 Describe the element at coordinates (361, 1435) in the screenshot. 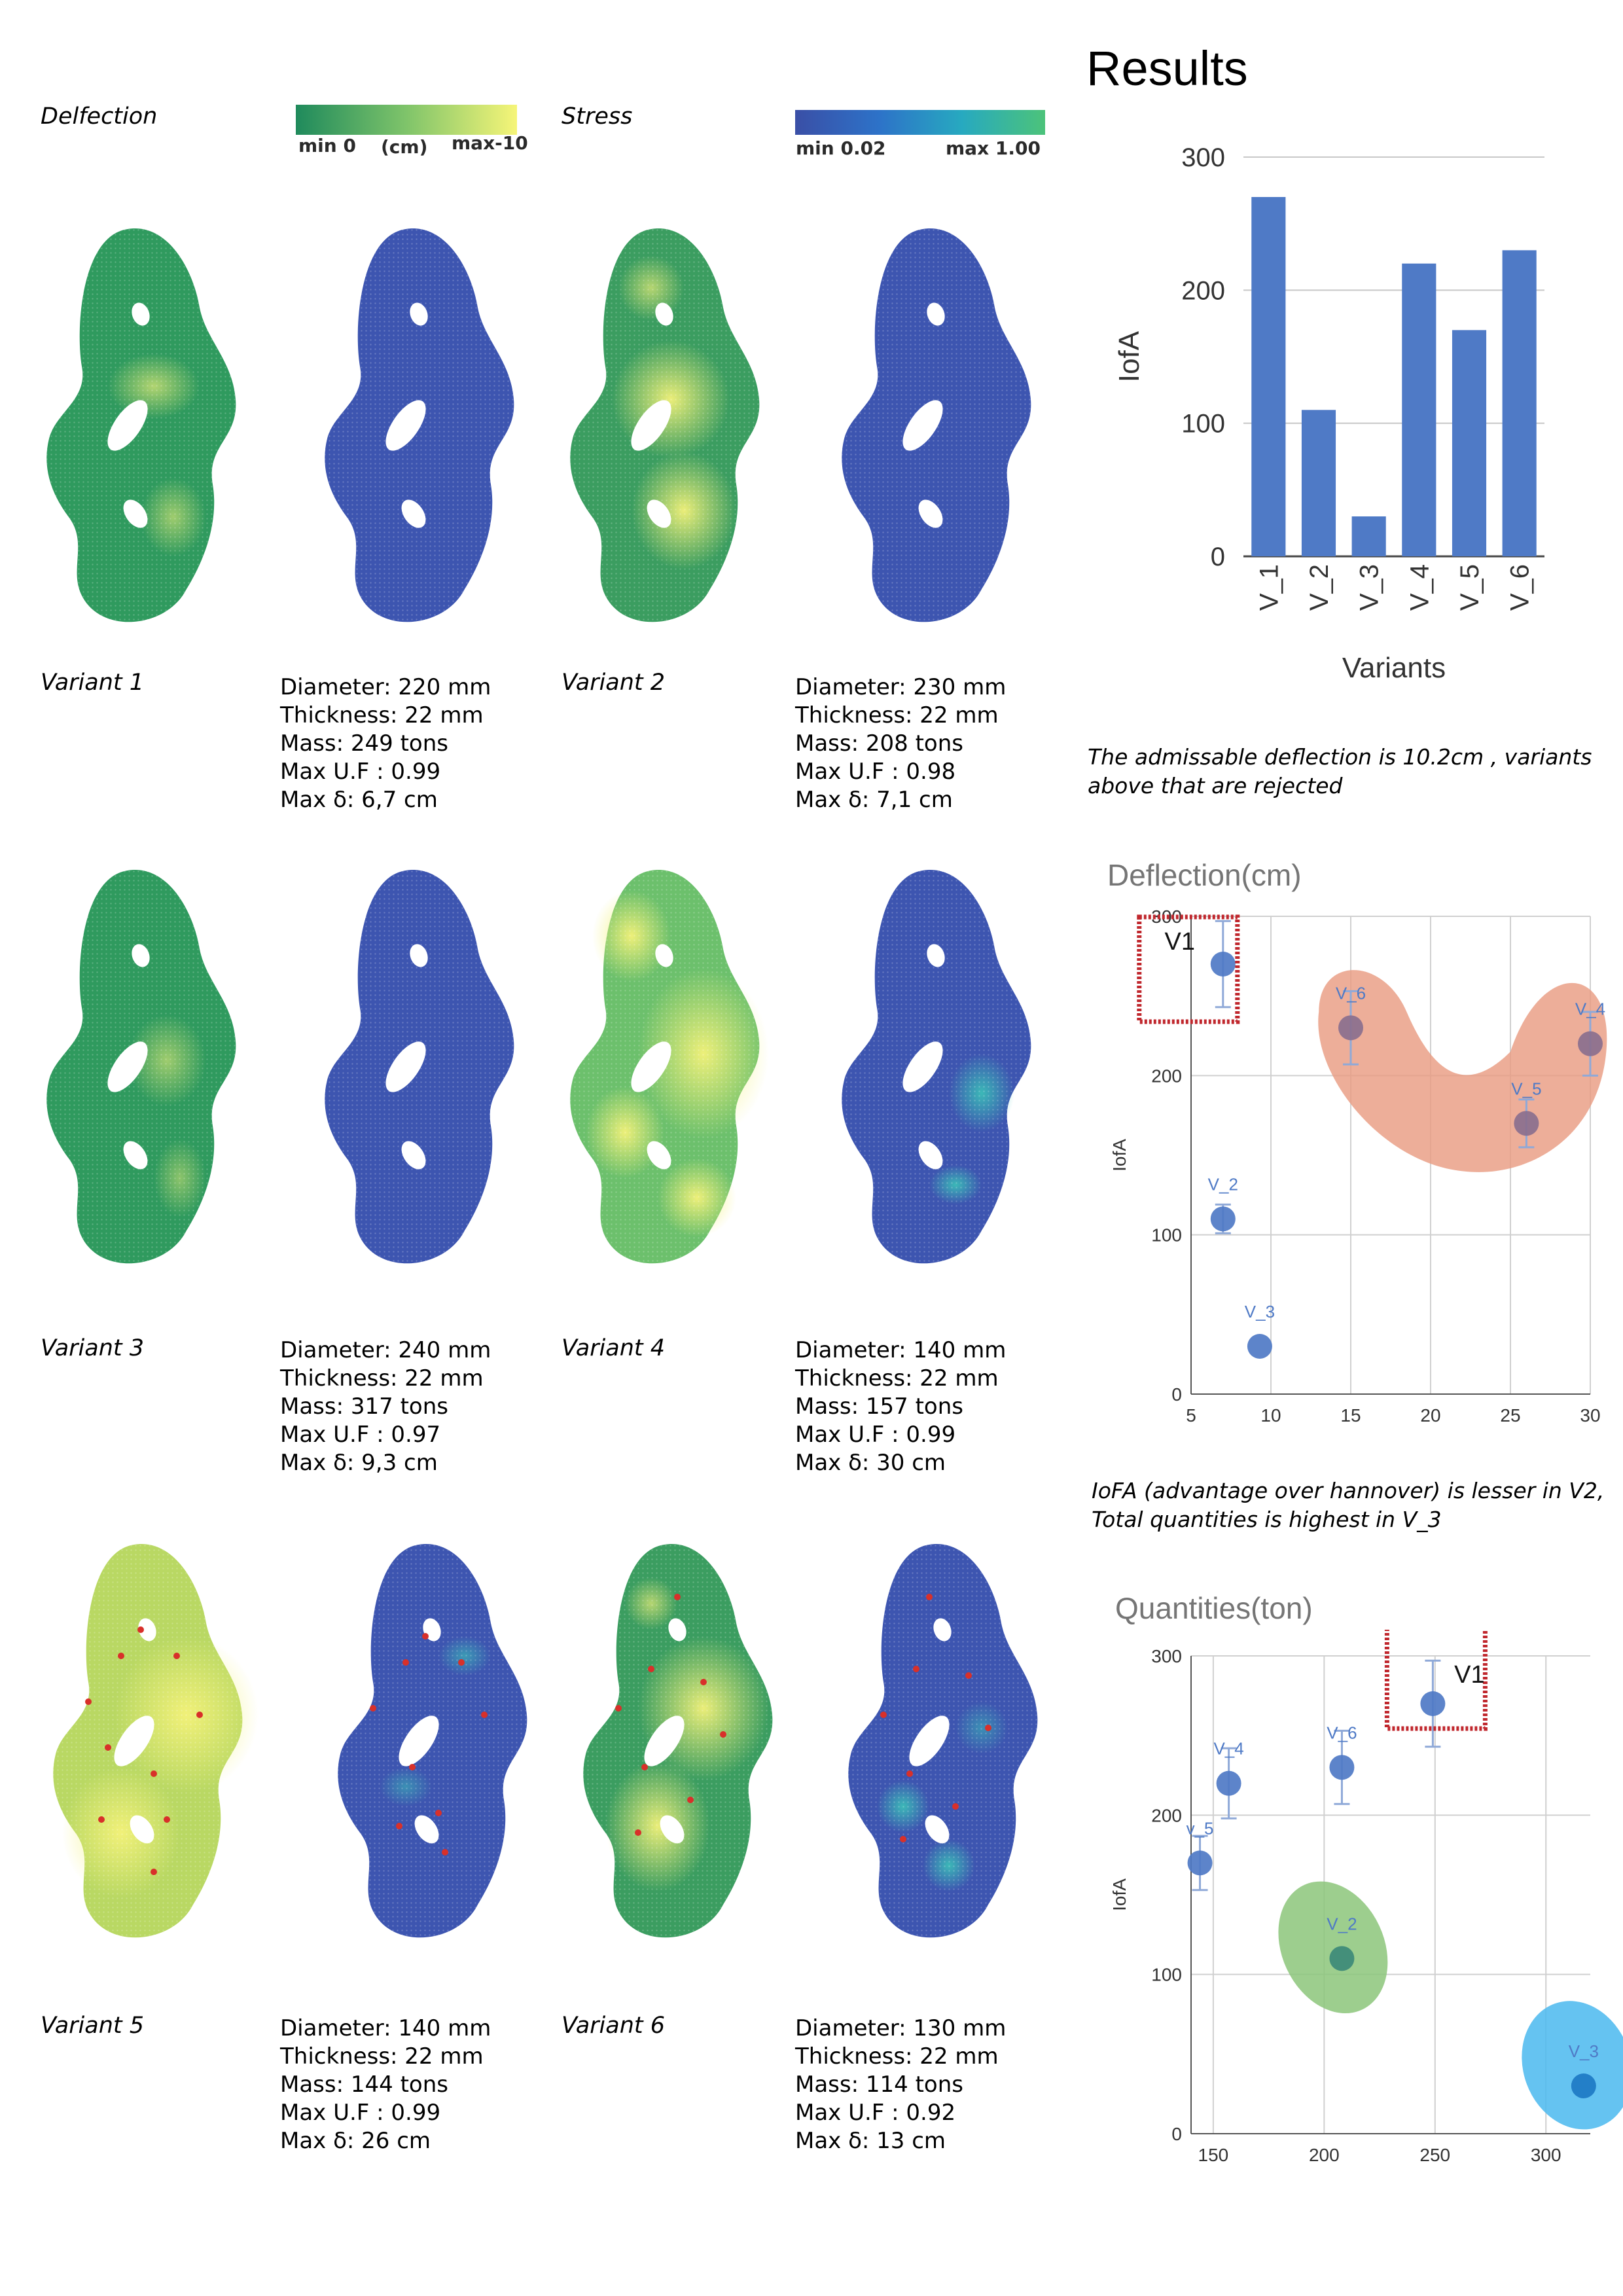

I see `spec-line: Max U.F : 0.97` at that location.